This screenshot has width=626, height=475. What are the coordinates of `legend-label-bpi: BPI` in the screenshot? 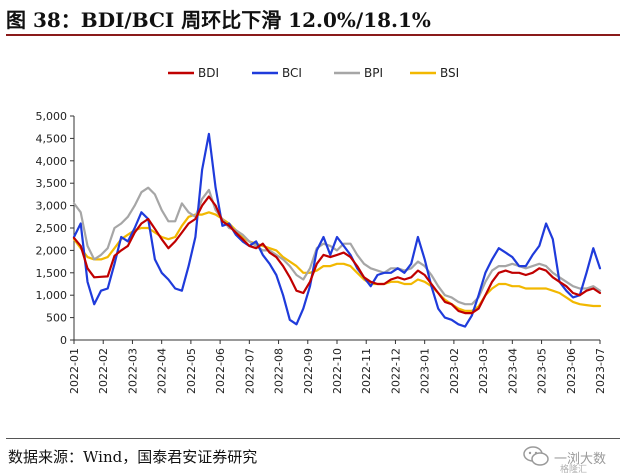 It's located at (373, 73).